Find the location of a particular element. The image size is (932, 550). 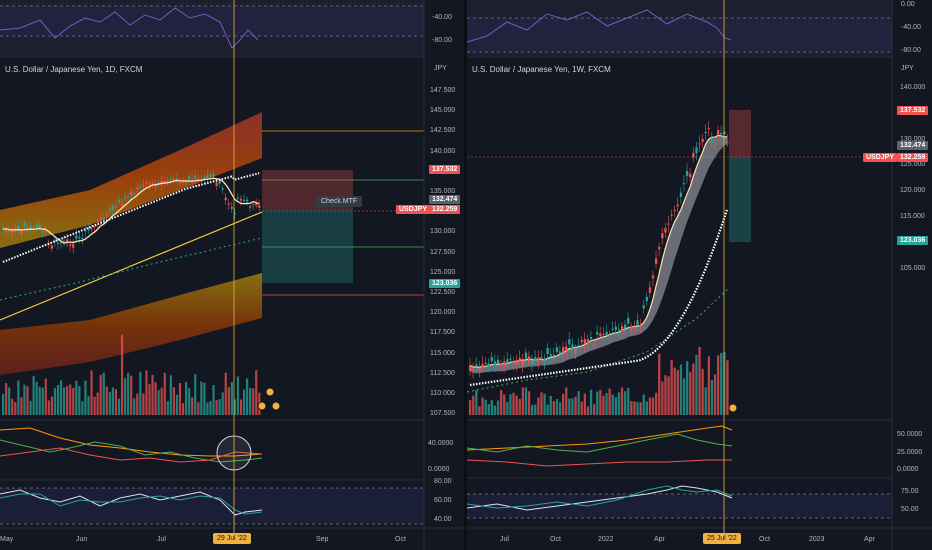

right-symbol-tag: USDJPY is located at coordinates (880, 157).